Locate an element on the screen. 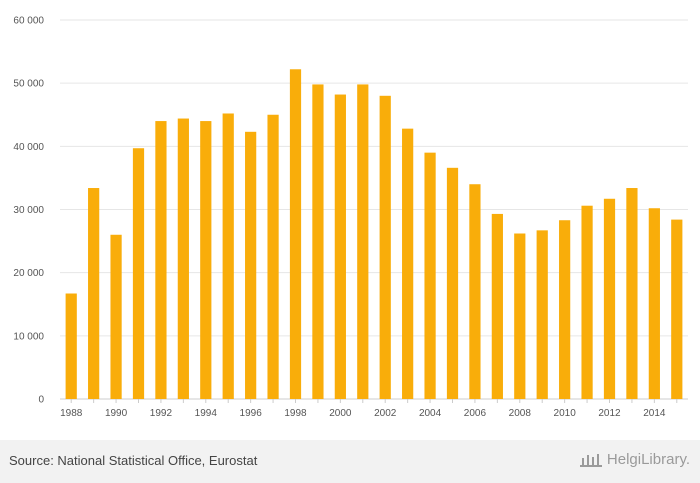  x-tick-label: 2012 is located at coordinates (609, 413).